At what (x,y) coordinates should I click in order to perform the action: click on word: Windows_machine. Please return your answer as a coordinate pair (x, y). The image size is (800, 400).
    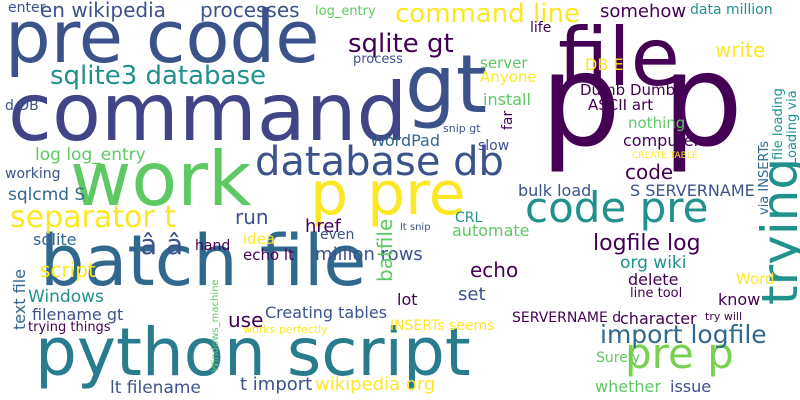
    Looking at the image, I should click on (215, 325).